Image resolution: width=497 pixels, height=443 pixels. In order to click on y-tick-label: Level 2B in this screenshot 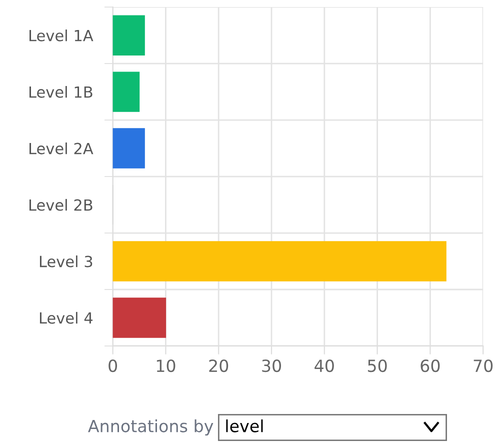, I will do `click(60, 204)`.